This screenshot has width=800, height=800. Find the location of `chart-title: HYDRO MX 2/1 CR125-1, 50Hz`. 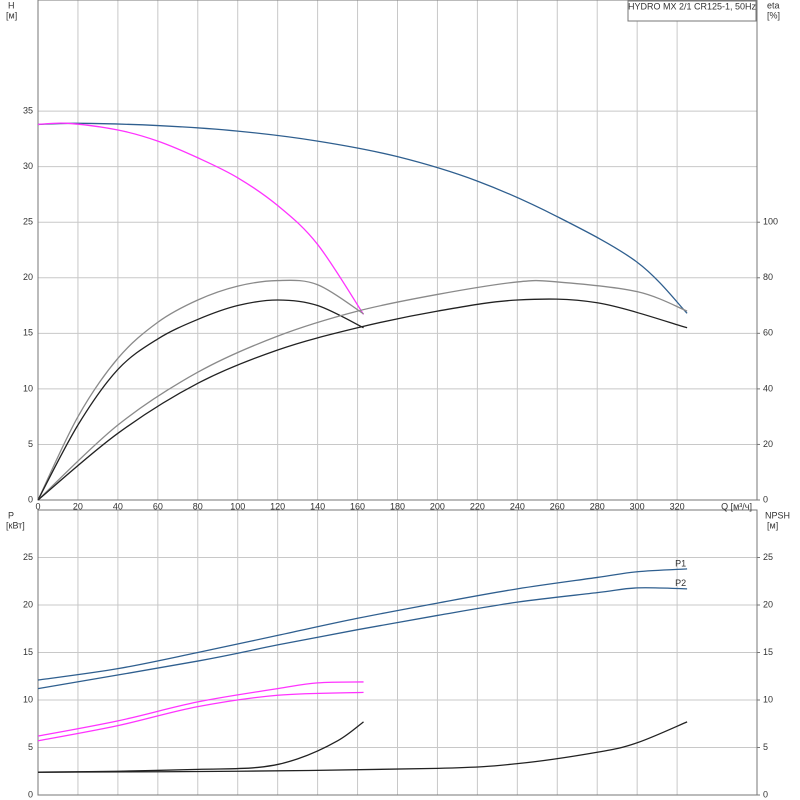

chart-title: HYDRO MX 2/1 CR125-1, 50Hz is located at coordinates (692, 6).